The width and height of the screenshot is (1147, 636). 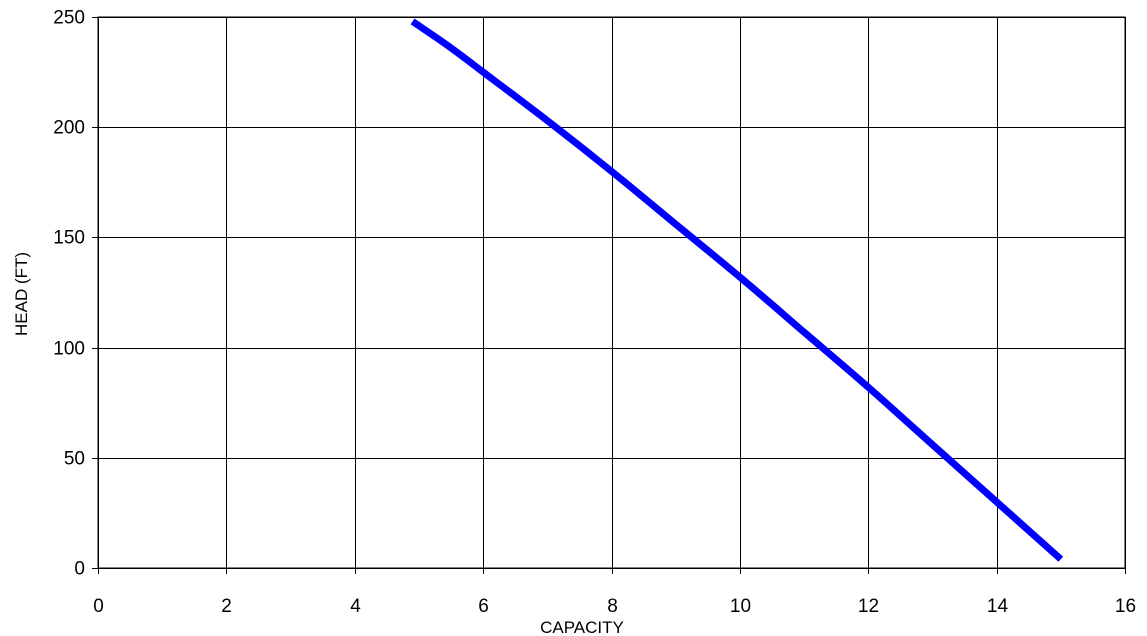 What do you see at coordinates (69, 349) in the screenshot?
I see `y-tick-label: 100` at bounding box center [69, 349].